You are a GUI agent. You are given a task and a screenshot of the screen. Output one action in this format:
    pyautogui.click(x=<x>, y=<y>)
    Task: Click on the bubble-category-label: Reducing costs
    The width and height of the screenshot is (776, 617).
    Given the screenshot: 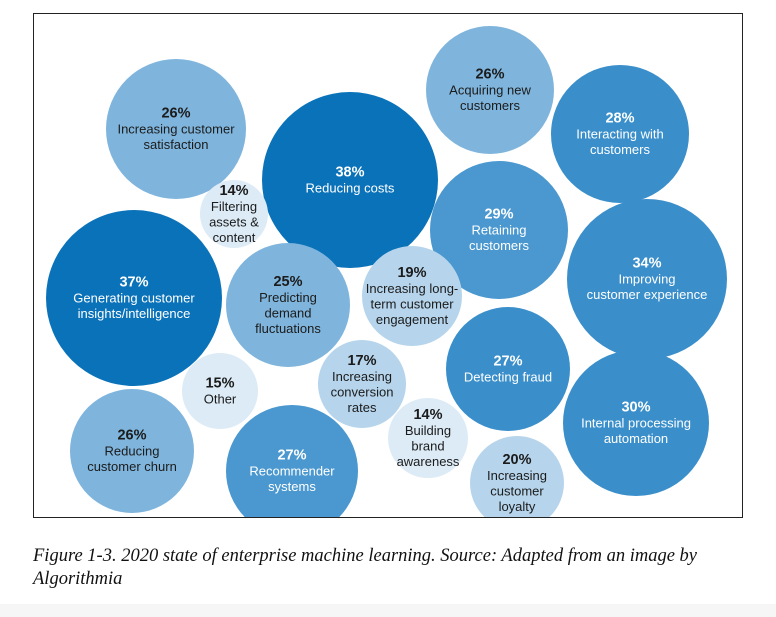 What is the action you would take?
    pyautogui.click(x=350, y=187)
    